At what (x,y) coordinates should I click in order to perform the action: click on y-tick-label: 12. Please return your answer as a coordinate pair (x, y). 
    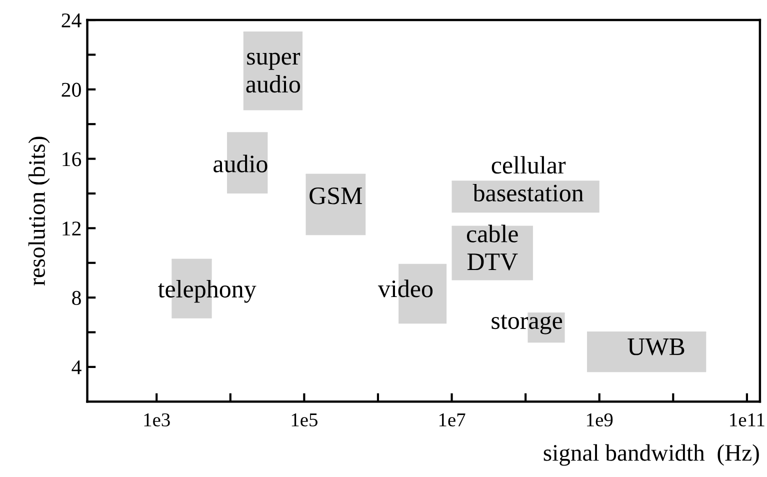
    Looking at the image, I should click on (71, 229).